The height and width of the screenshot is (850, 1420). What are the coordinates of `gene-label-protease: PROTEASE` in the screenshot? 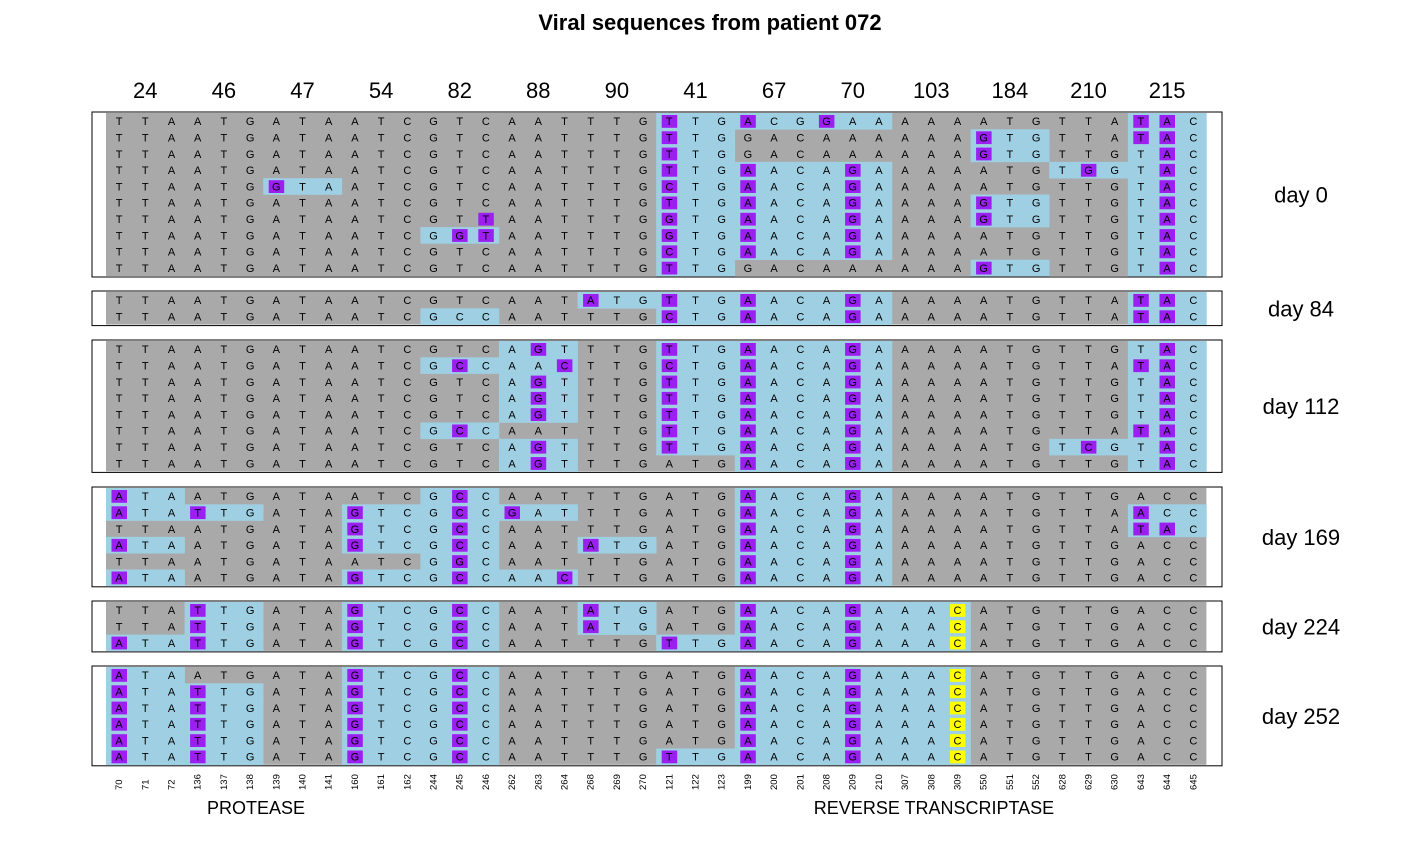 It's located at (256, 808).